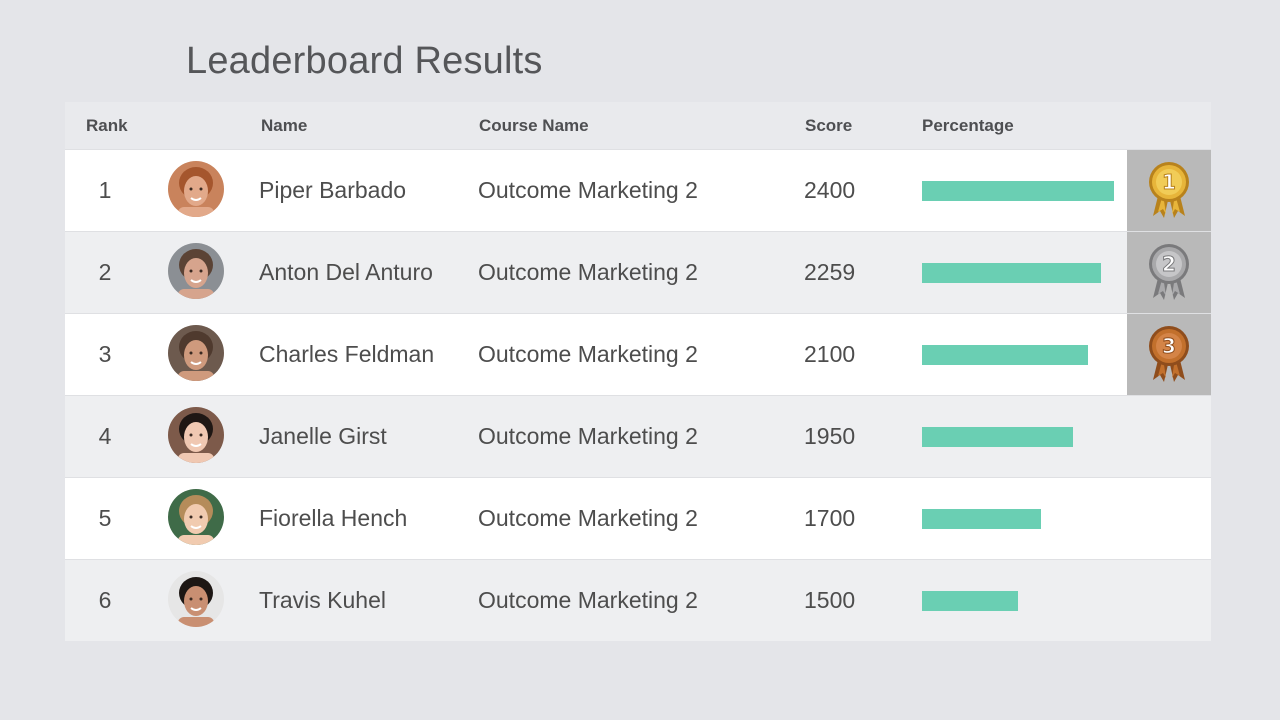 This screenshot has height=720, width=1280. Describe the element at coordinates (830, 190) in the screenshot. I see `score-value: 2400` at that location.